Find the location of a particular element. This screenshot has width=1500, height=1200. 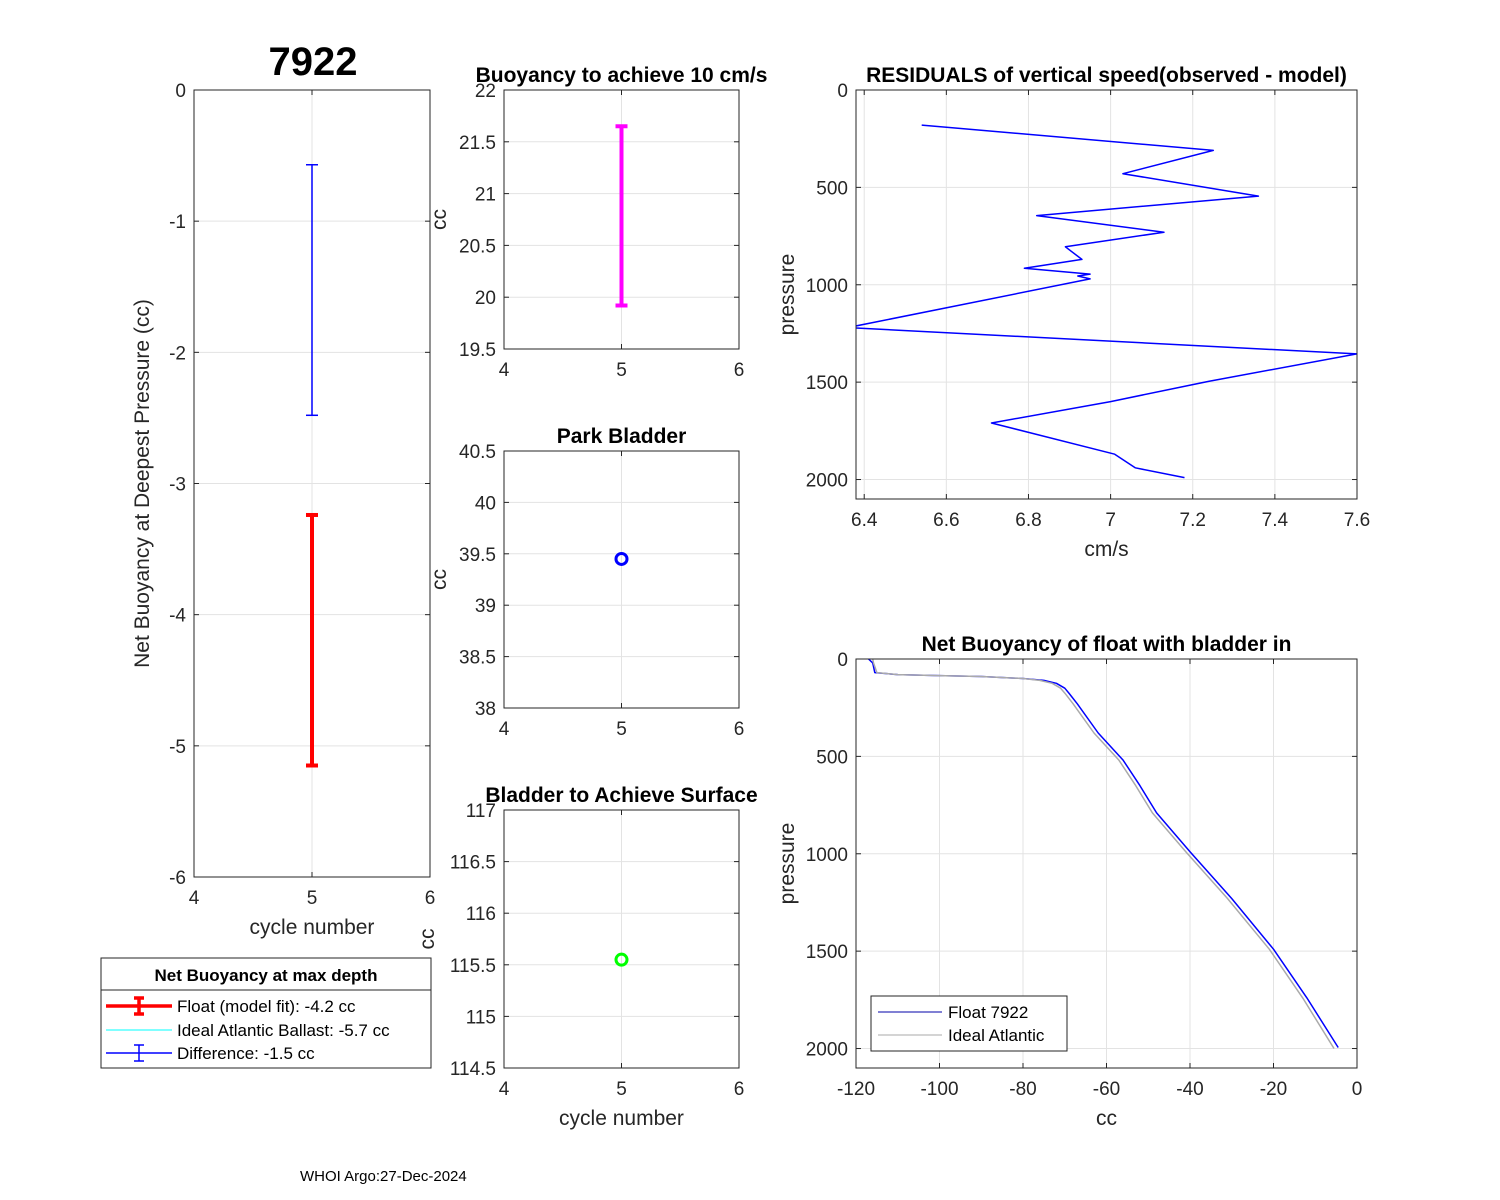

x-tick-label: -40 is located at coordinates (1189, 1089).